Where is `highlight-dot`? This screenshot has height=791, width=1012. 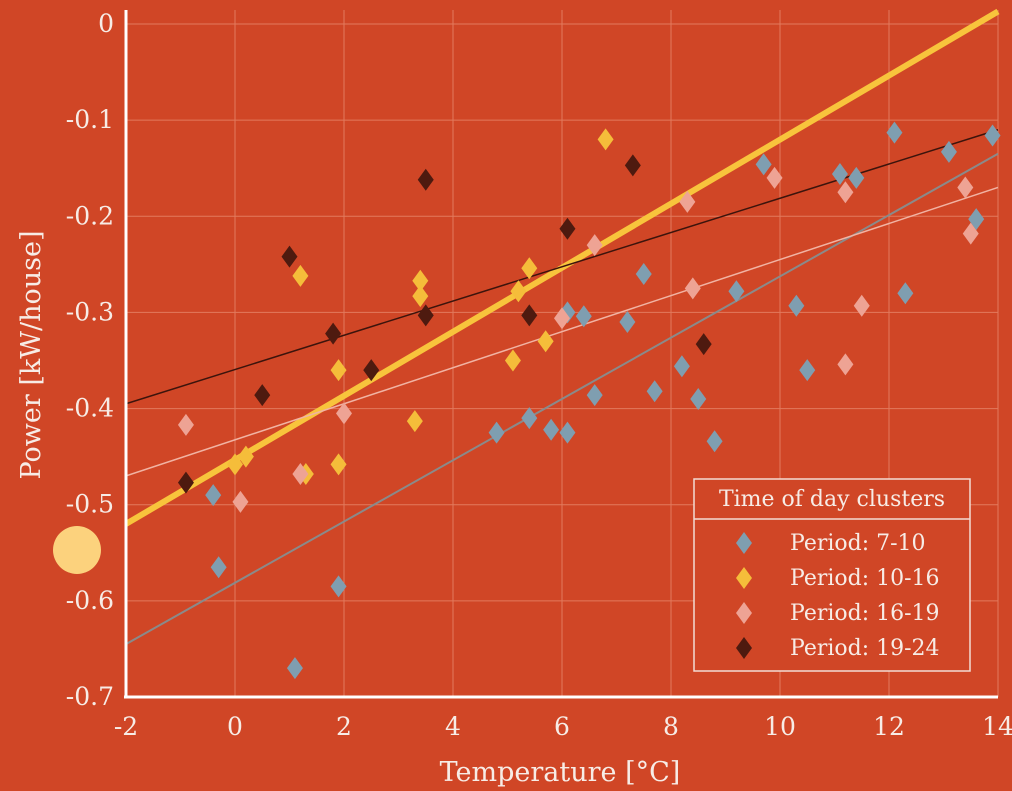 highlight-dot is located at coordinates (77, 550).